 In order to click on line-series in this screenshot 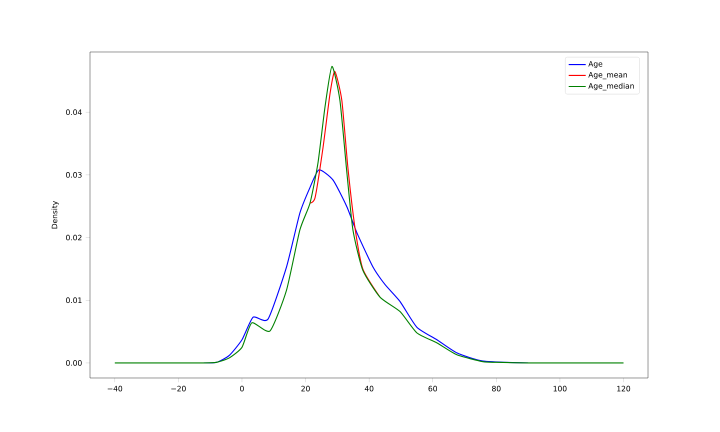, I will do `click(345, 184)`.